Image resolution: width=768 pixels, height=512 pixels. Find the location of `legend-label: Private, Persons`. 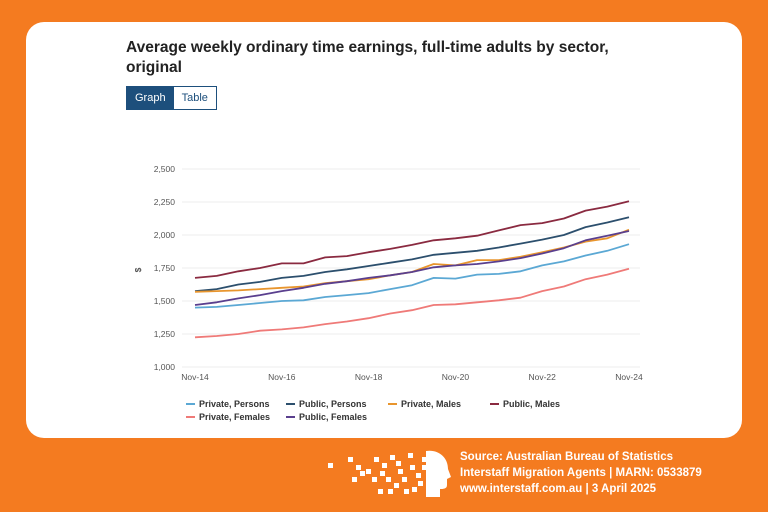

legend-label: Private, Persons is located at coordinates (234, 404).